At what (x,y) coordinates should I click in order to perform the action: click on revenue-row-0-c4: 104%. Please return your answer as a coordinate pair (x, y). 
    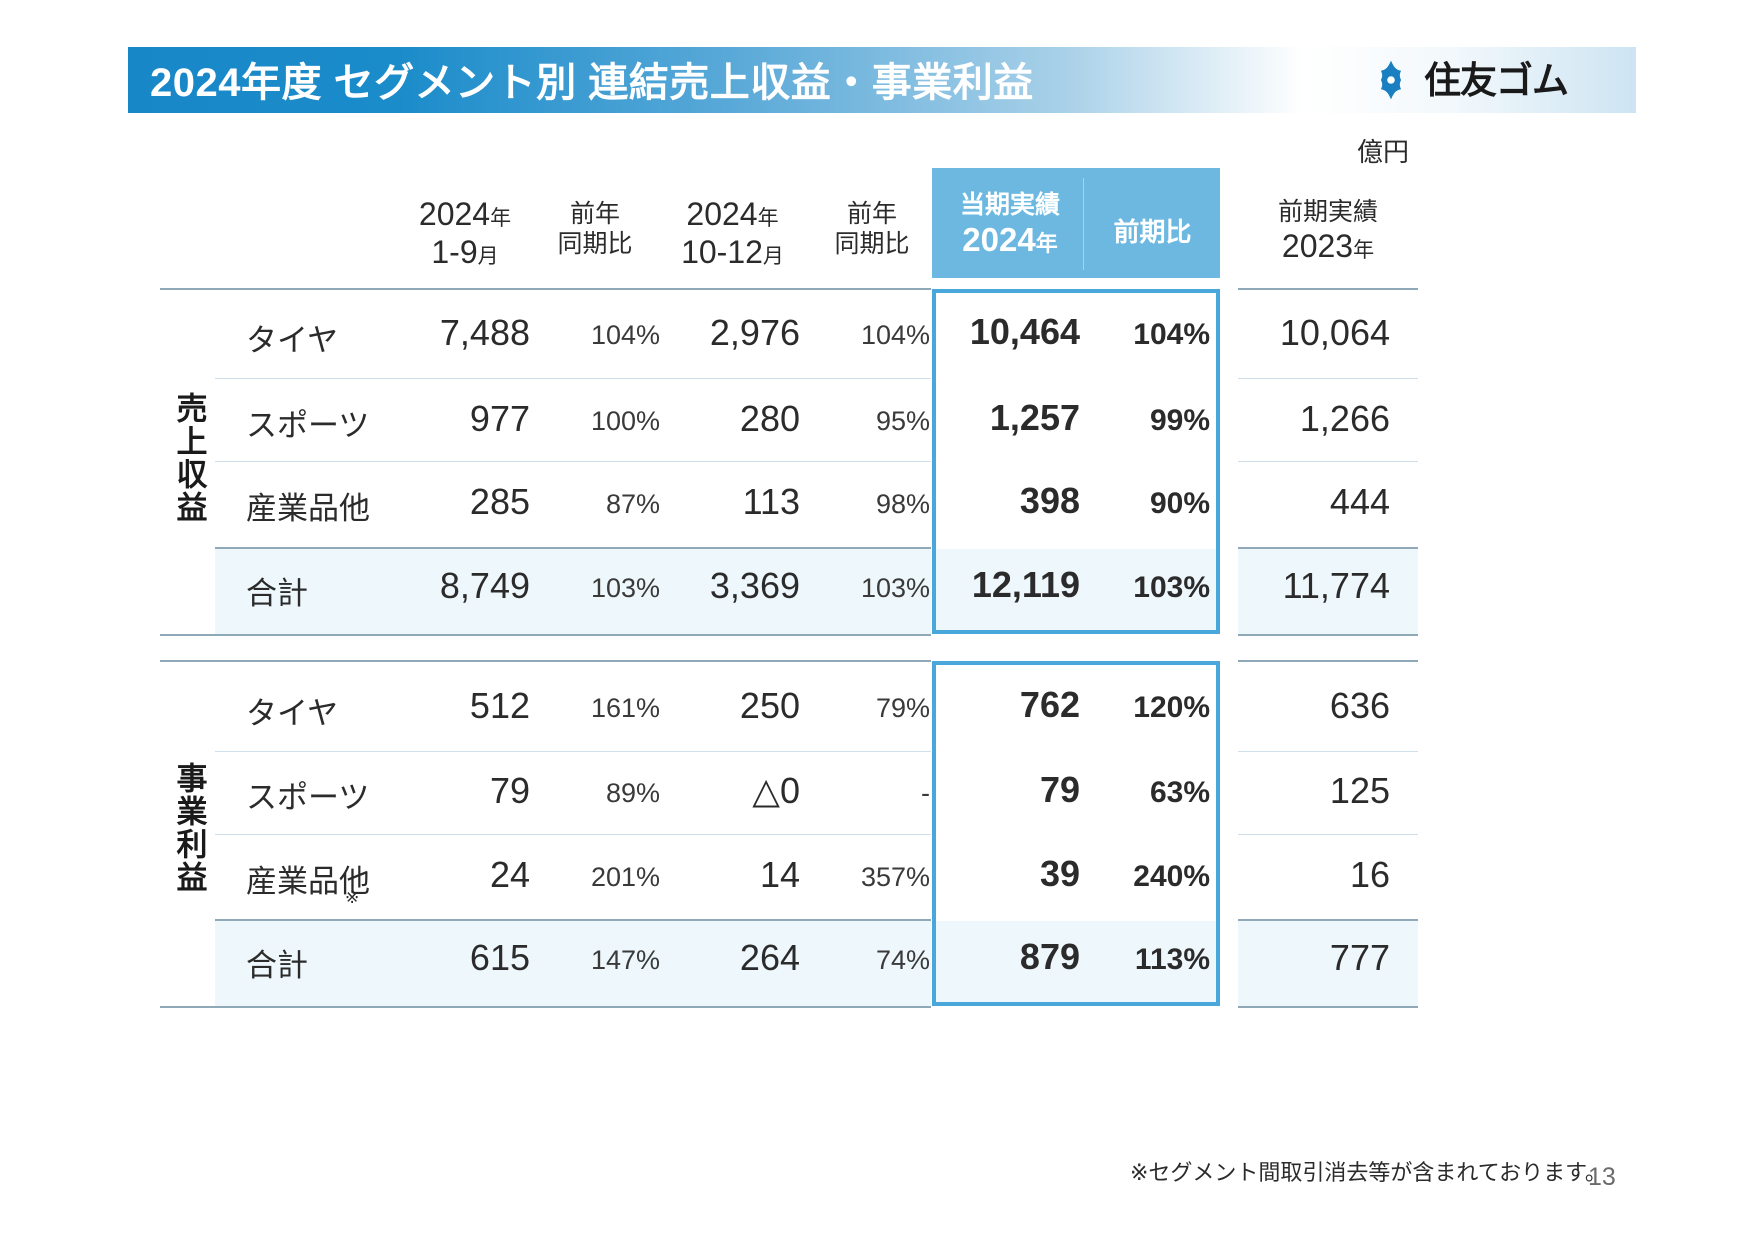
    Looking at the image, I should click on (895, 335).